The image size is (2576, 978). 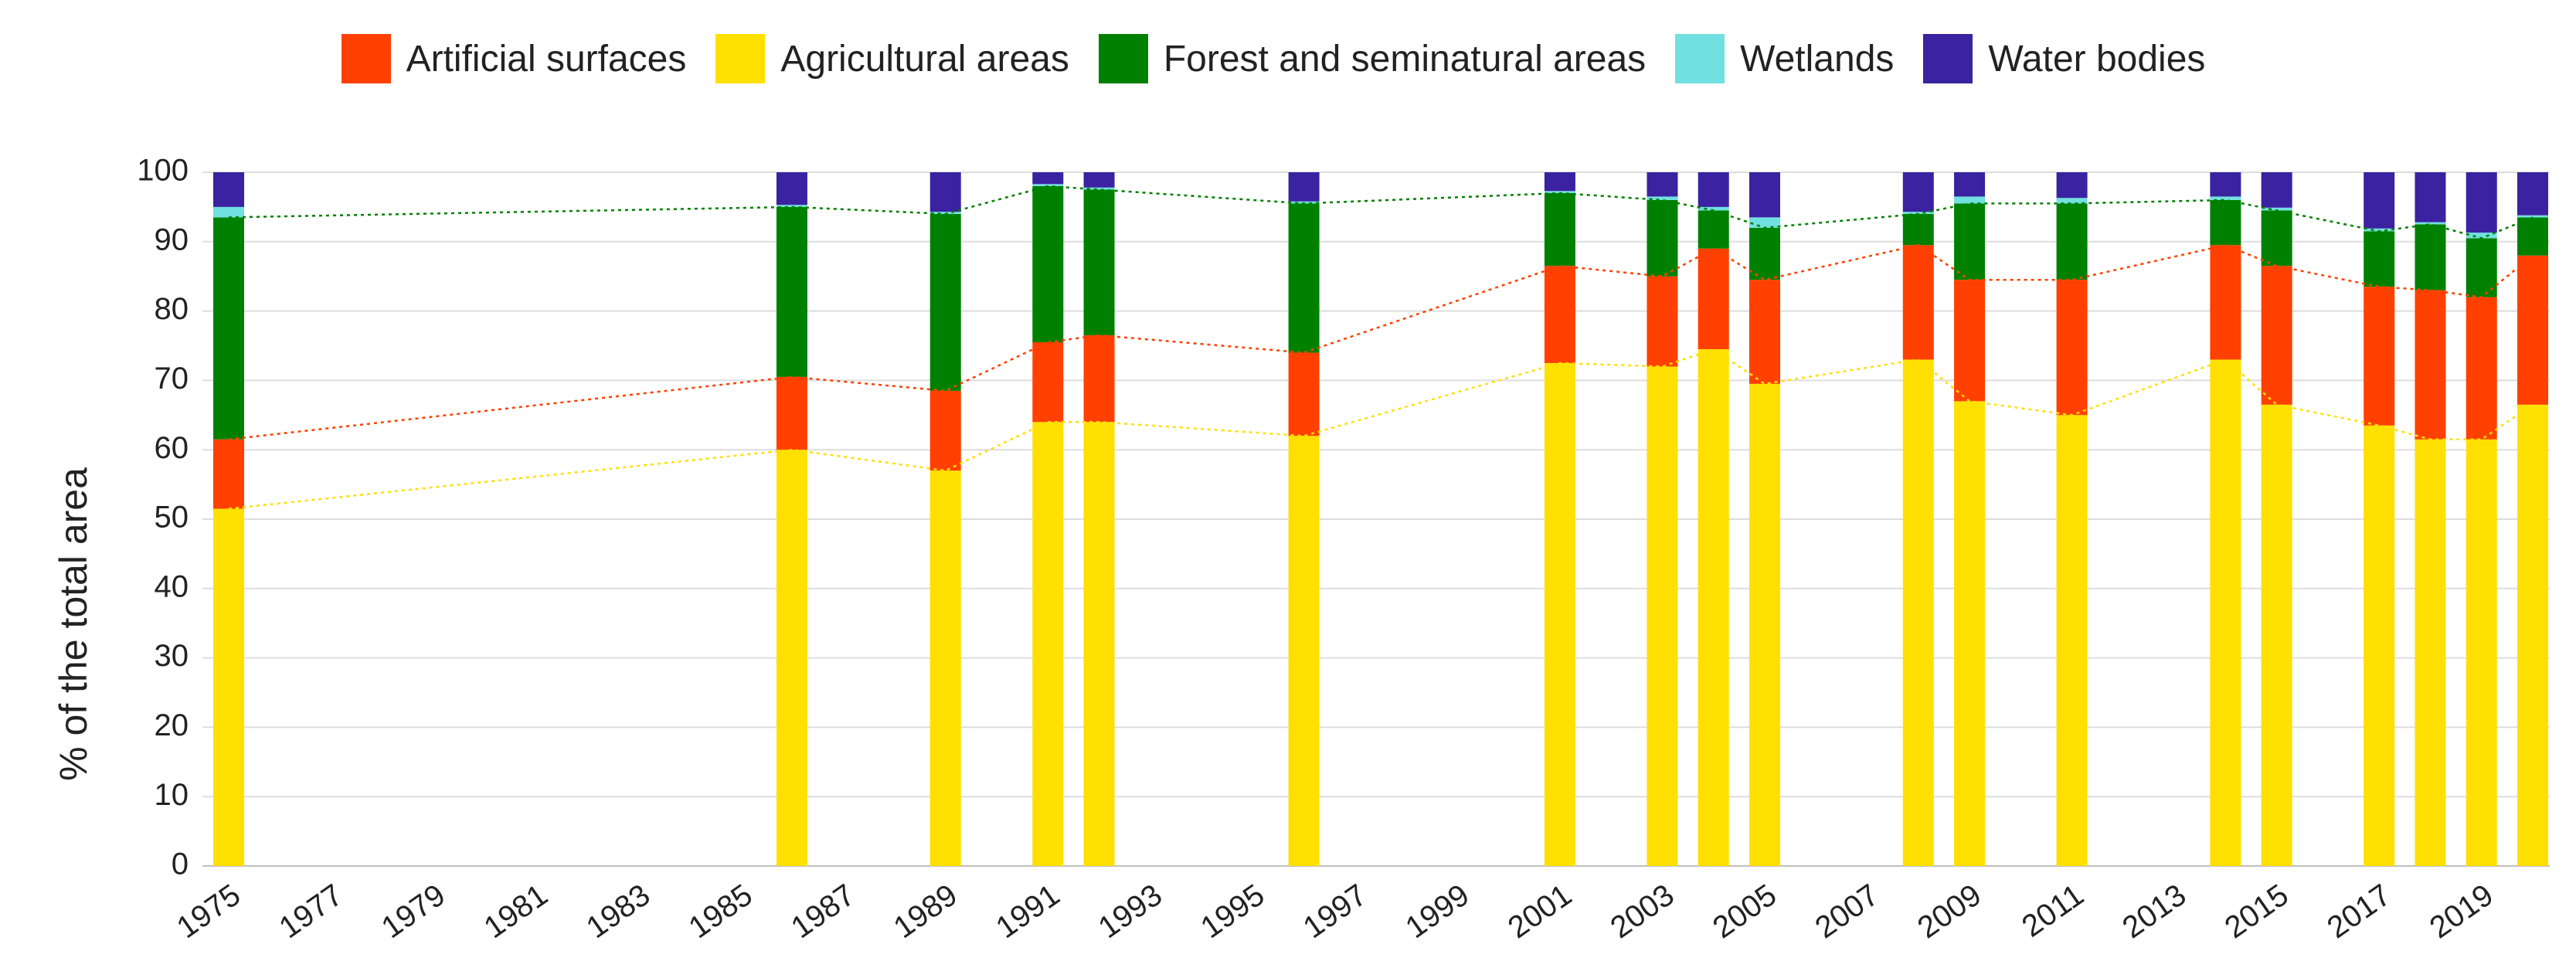 I want to click on x-tick-label-1999: 1999, so click(x=1437, y=911).